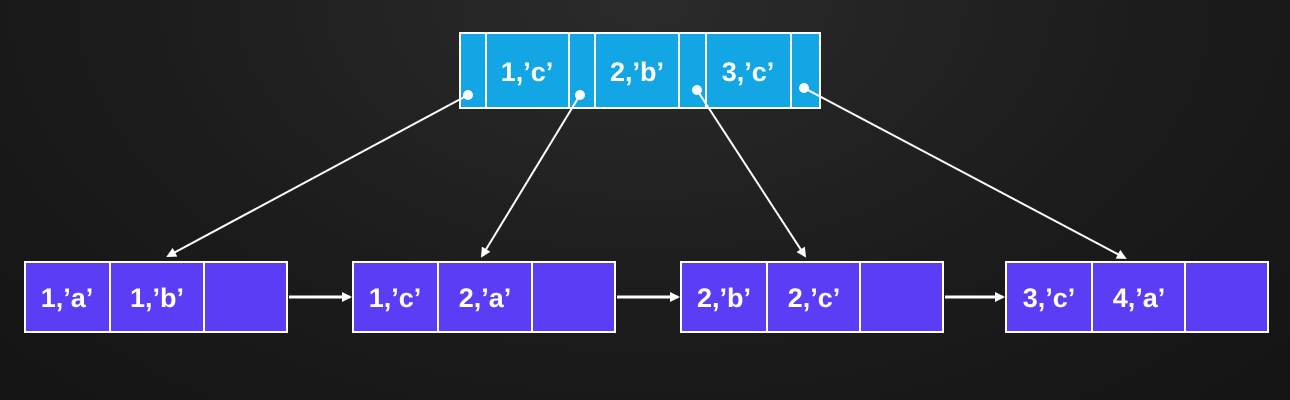  Describe the element at coordinates (637, 72) in the screenshot. I see `root-key-2: 2,’b’` at that location.